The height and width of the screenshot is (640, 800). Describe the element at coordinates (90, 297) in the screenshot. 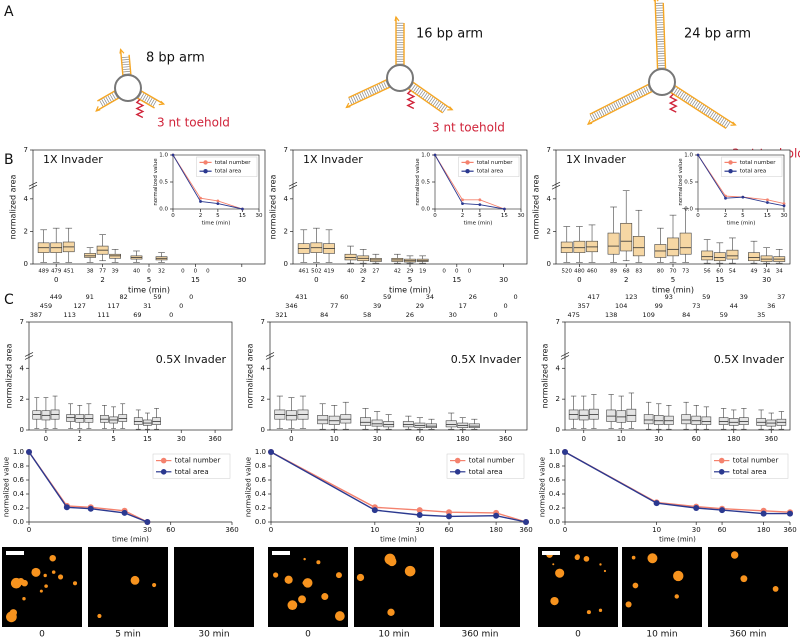

I see `count-label: 91` at that location.